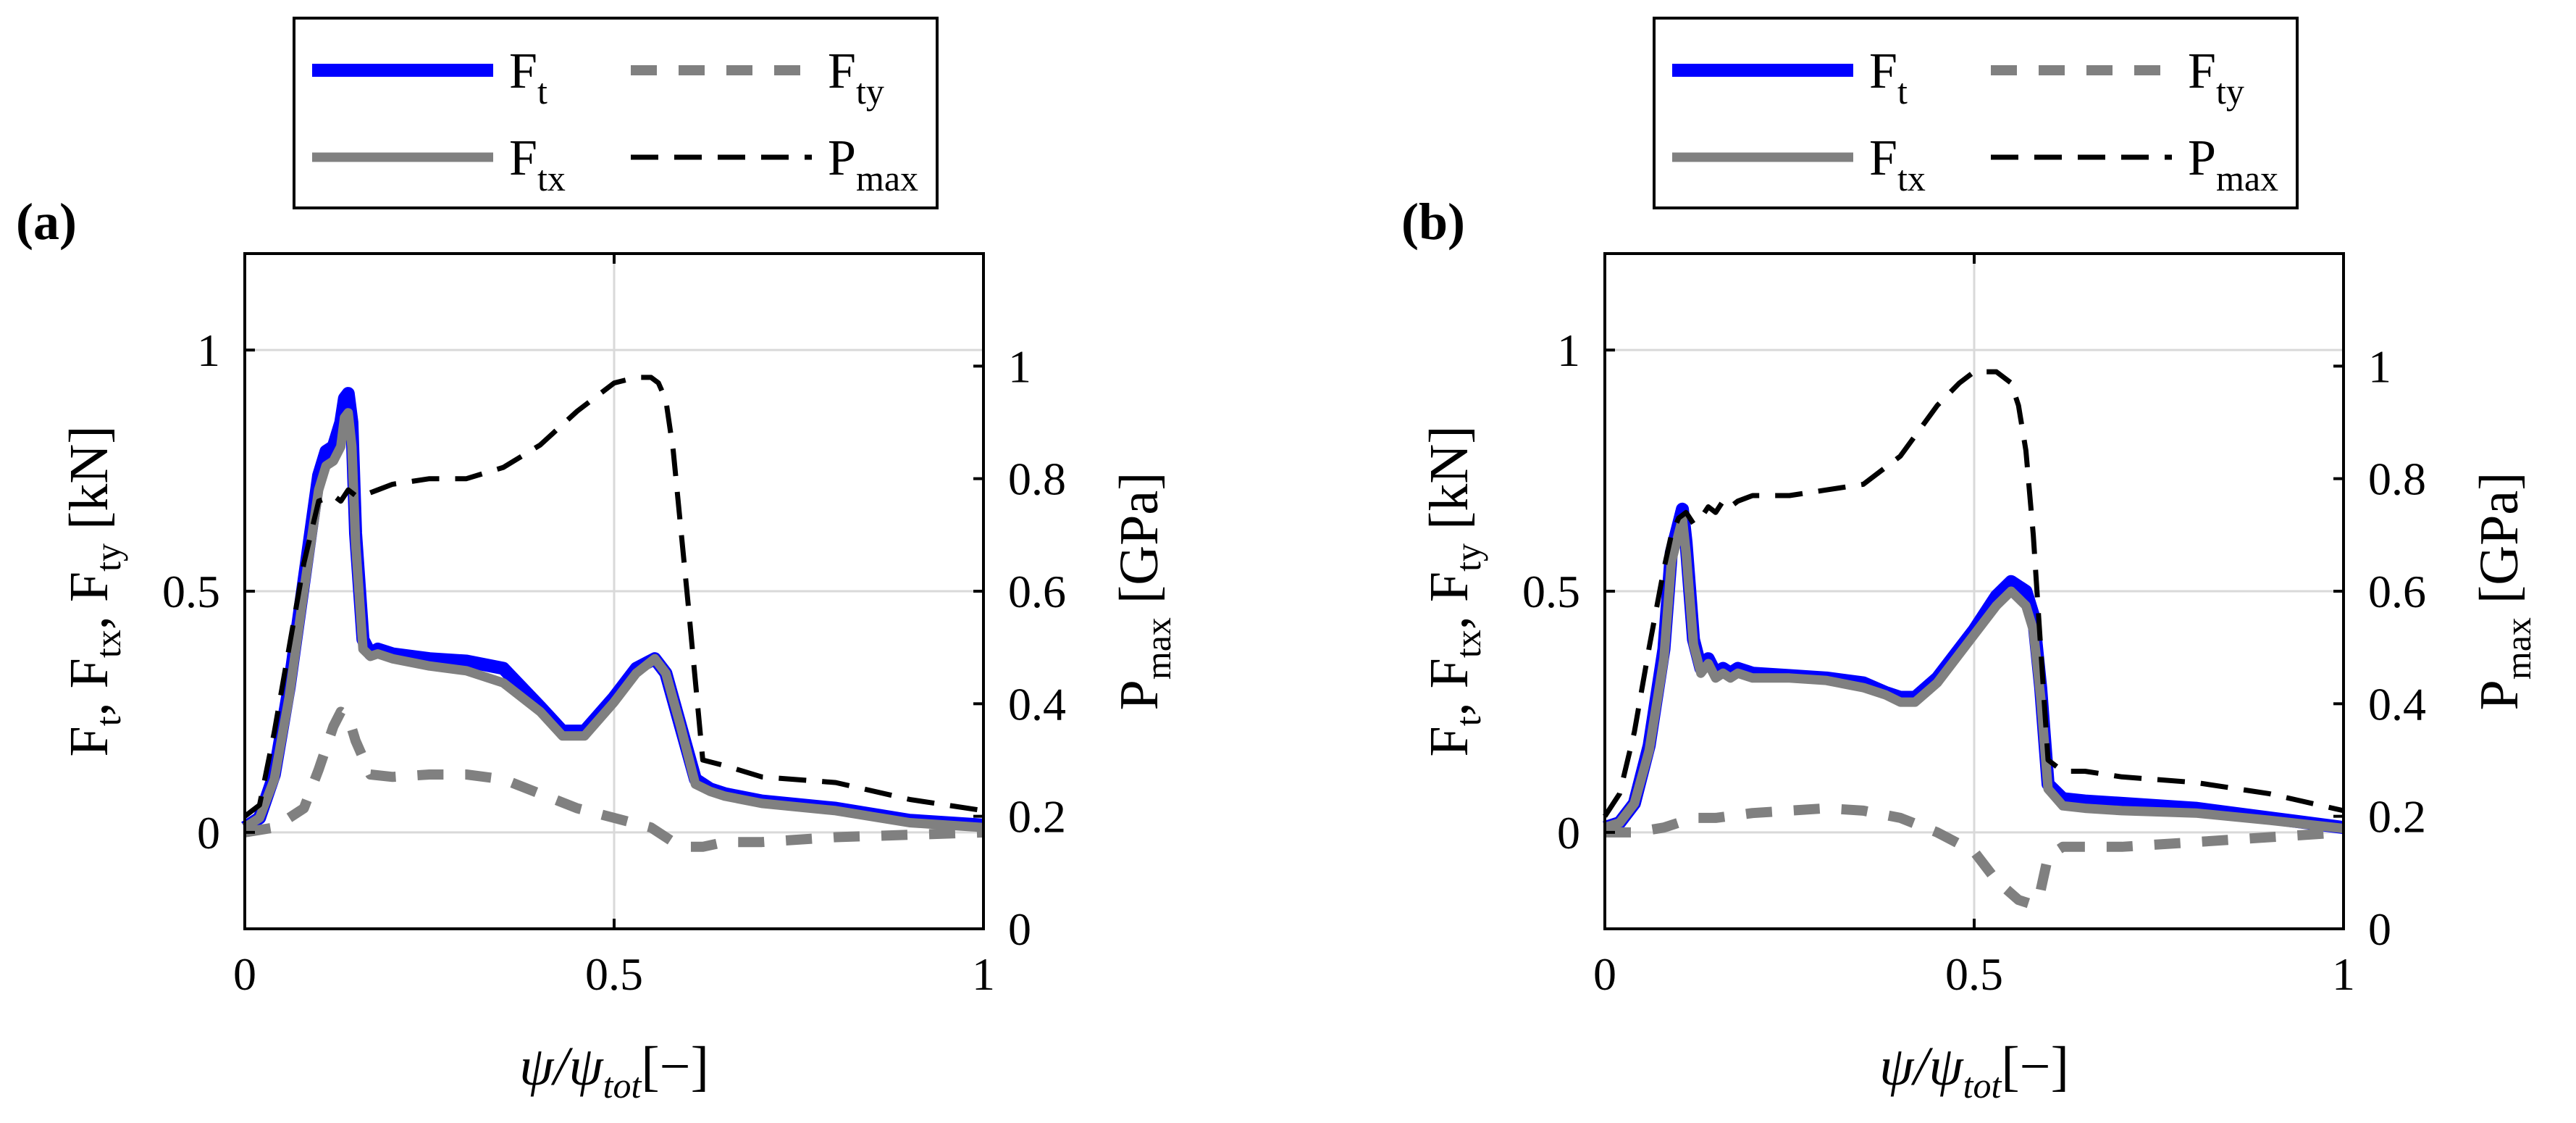  Describe the element at coordinates (46, 222) in the screenshot. I see `panel-label: (a)` at that location.